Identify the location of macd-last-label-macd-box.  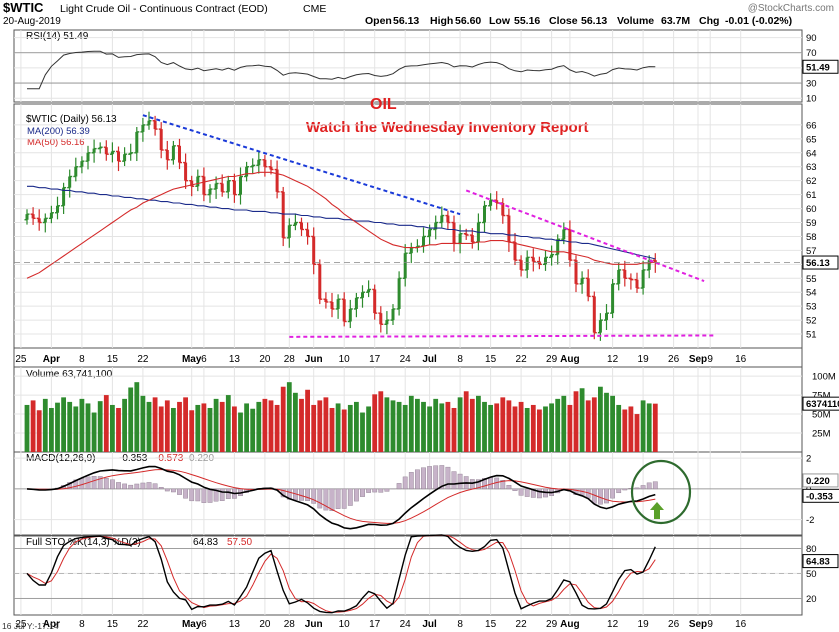
(820, 495).